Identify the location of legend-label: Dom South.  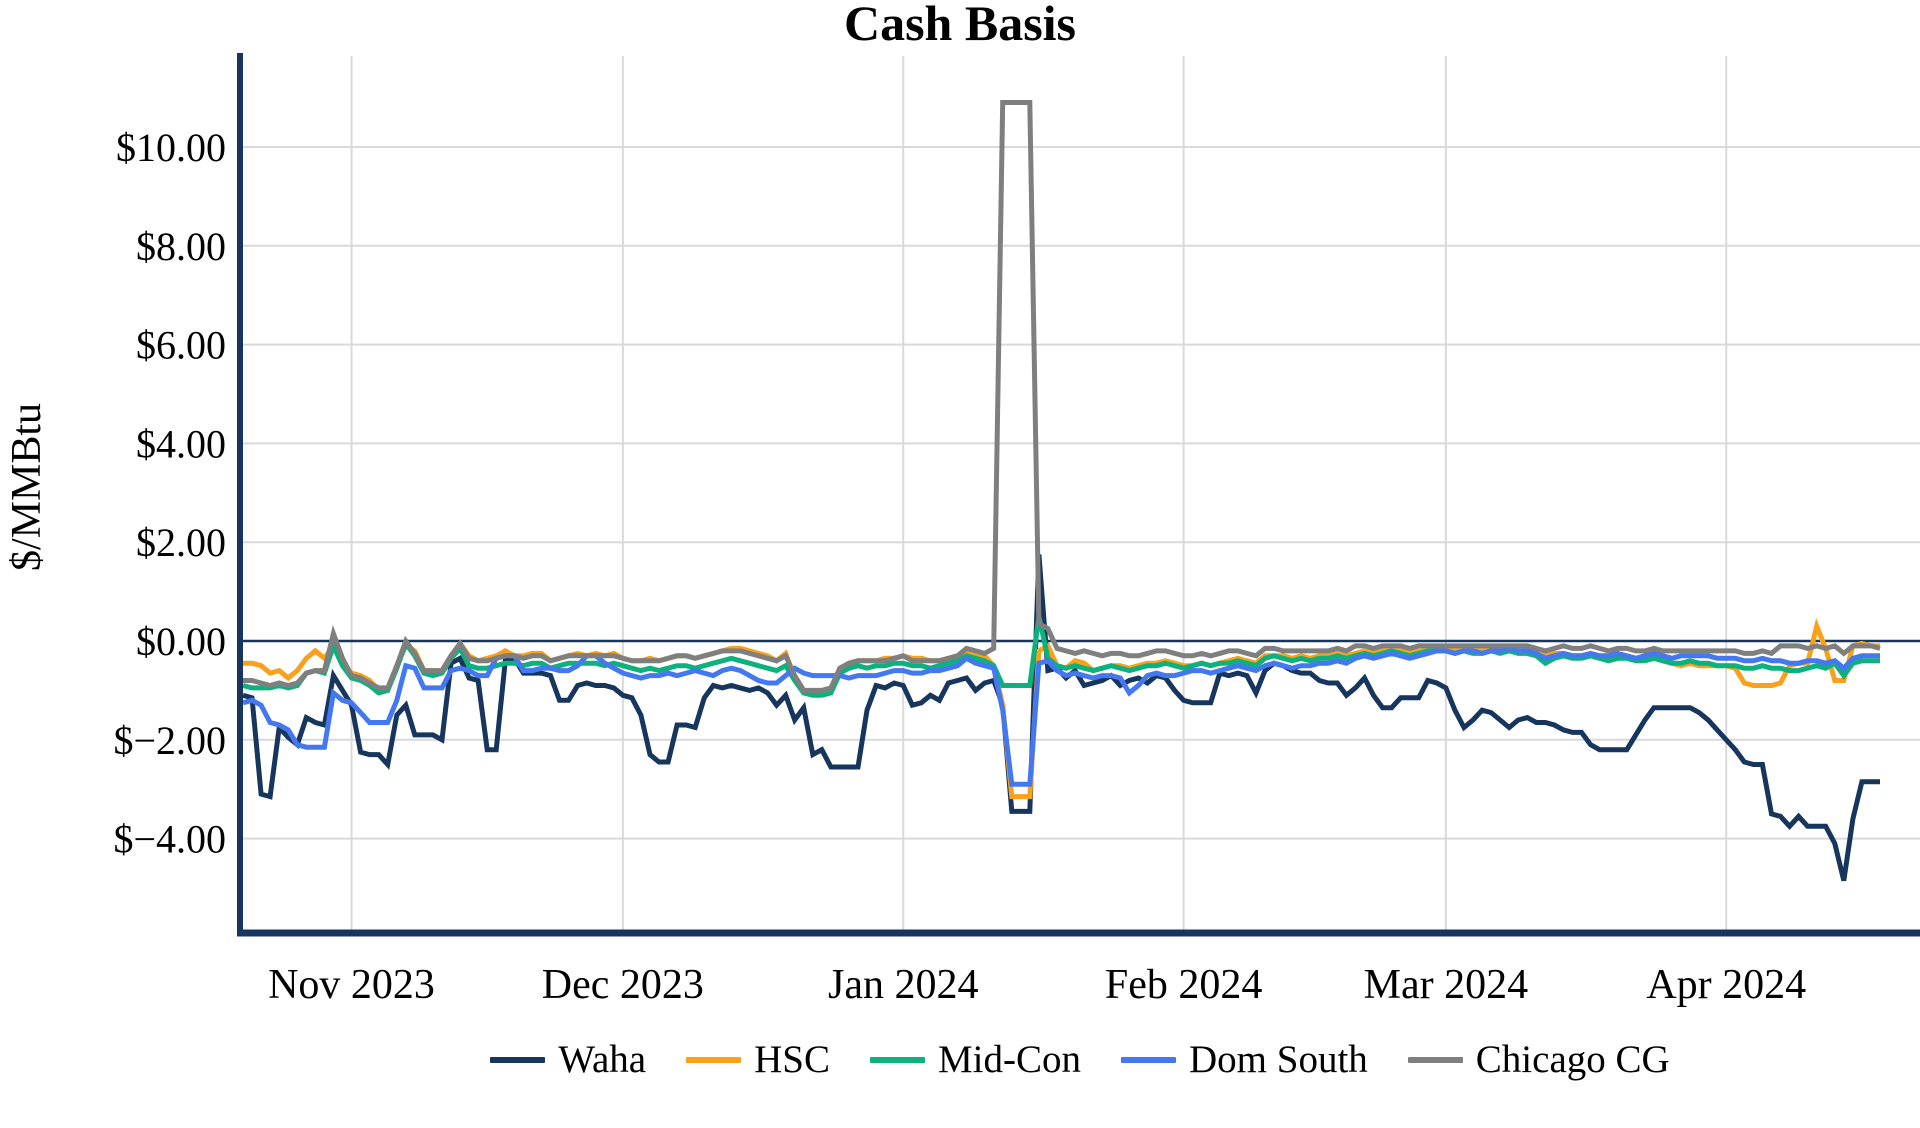
(1278, 1059).